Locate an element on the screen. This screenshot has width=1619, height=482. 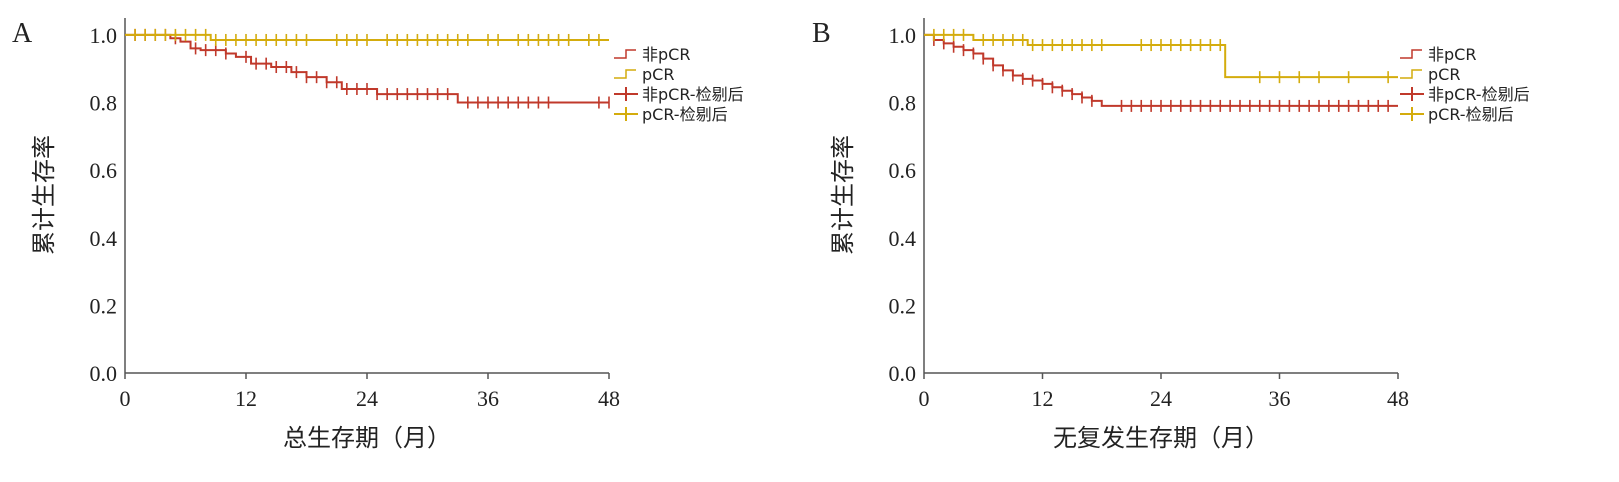
panel-label: B is located at coordinates (821, 33).